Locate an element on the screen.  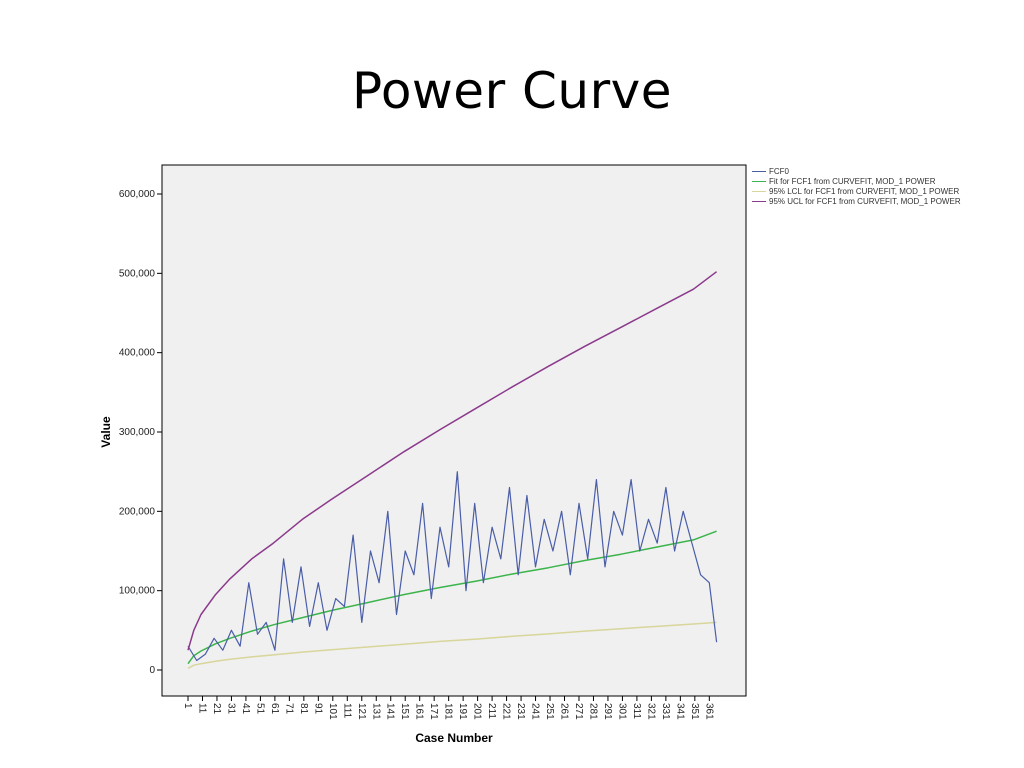
slide-title: Power Curve is located at coordinates (512, 91).